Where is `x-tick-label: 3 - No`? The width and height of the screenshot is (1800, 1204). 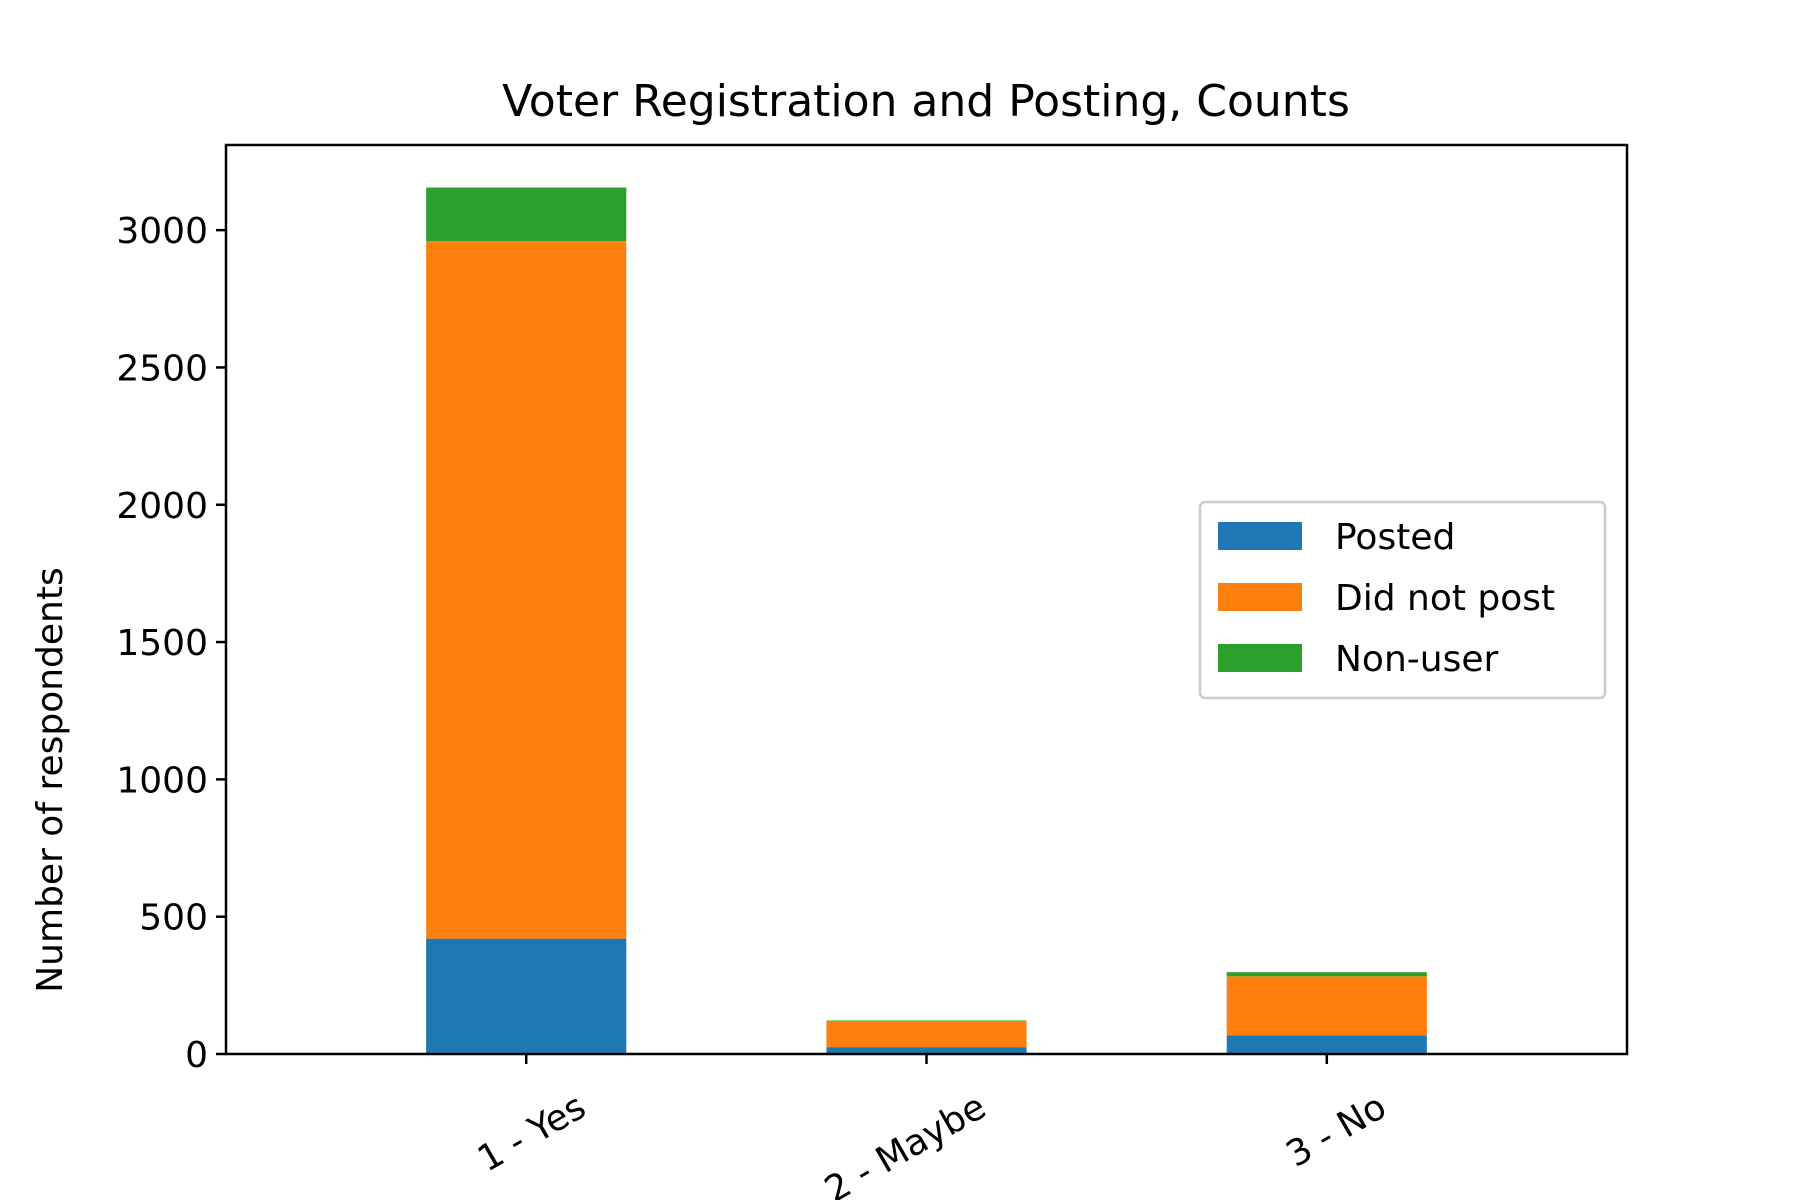 x-tick-label: 3 - No is located at coordinates (1336, 1130).